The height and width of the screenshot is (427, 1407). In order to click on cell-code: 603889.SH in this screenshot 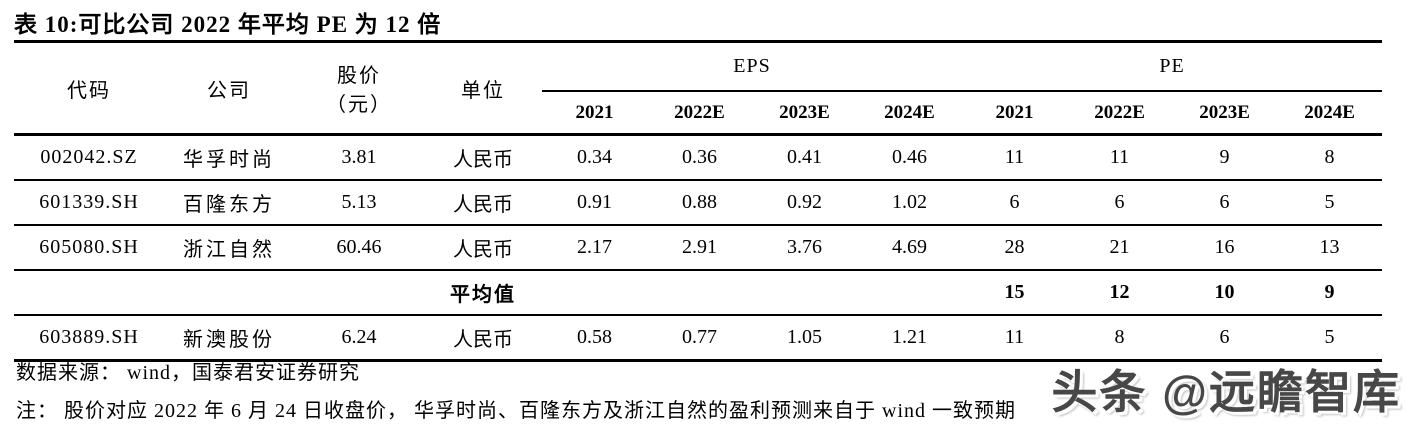, I will do `click(89, 338)`.